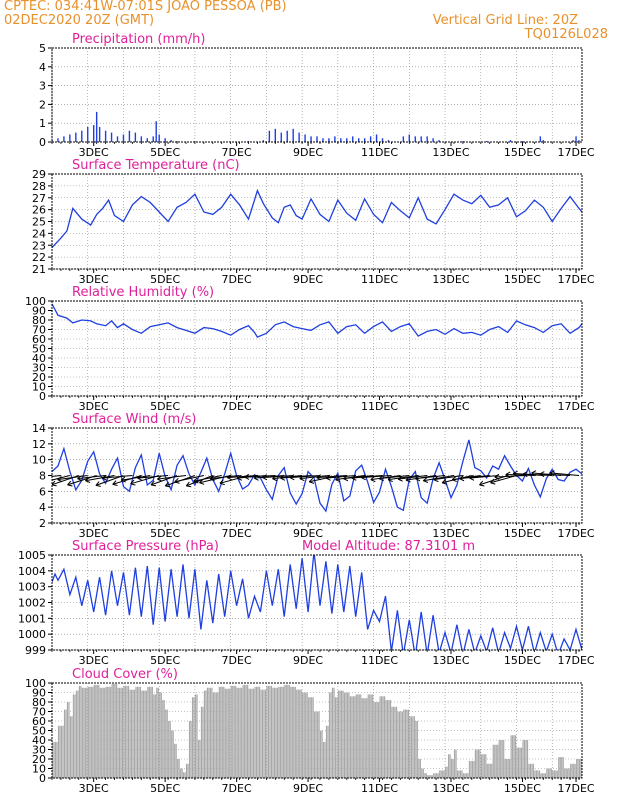 The width and height of the screenshot is (618, 800). What do you see at coordinates (39, 320) in the screenshot?
I see `y-tick-label: 80` at bounding box center [39, 320].